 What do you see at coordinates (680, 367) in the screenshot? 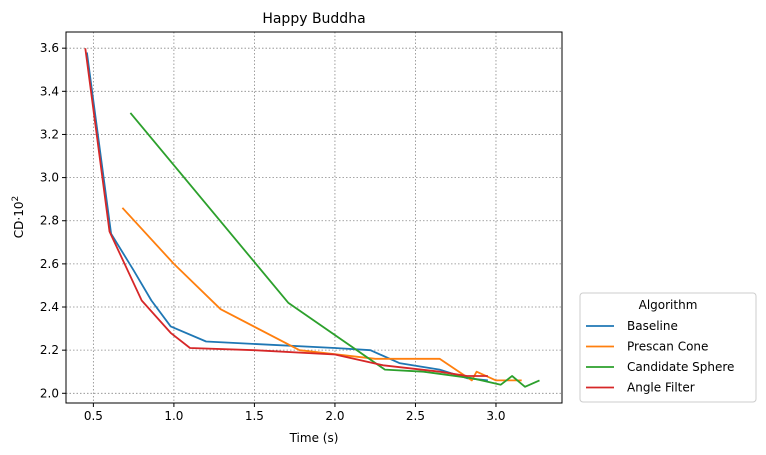
I see `legend-label-candidate-sphere: Candidate Sphere` at bounding box center [680, 367].